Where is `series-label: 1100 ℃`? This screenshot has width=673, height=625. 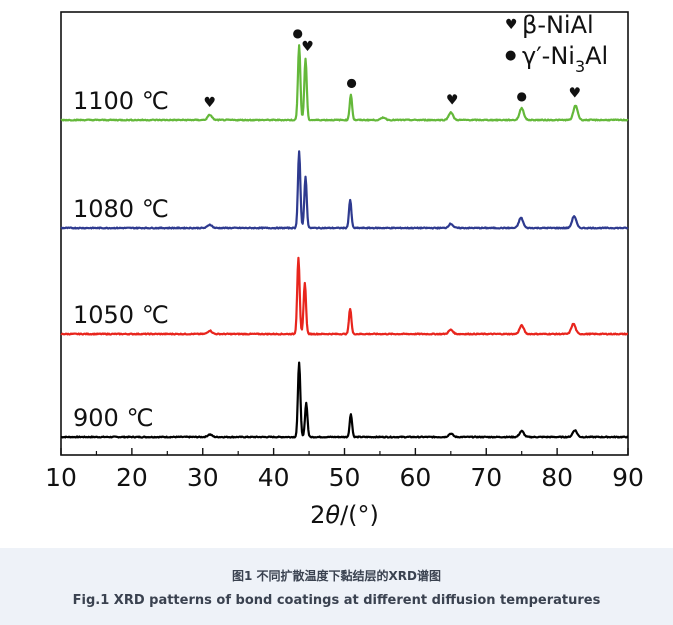
series-label: 1100 ℃ is located at coordinates (121, 101).